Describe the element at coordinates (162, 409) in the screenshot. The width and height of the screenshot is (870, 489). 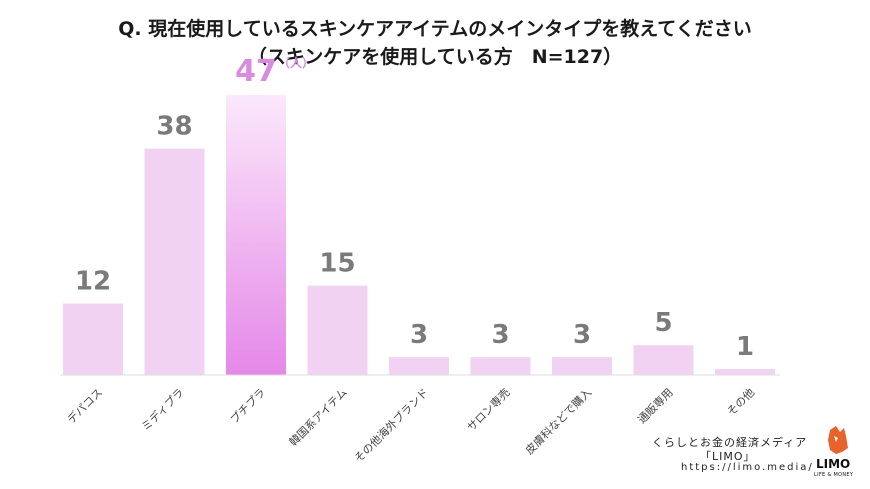
I see `category-label-2: ミディプラ` at that location.